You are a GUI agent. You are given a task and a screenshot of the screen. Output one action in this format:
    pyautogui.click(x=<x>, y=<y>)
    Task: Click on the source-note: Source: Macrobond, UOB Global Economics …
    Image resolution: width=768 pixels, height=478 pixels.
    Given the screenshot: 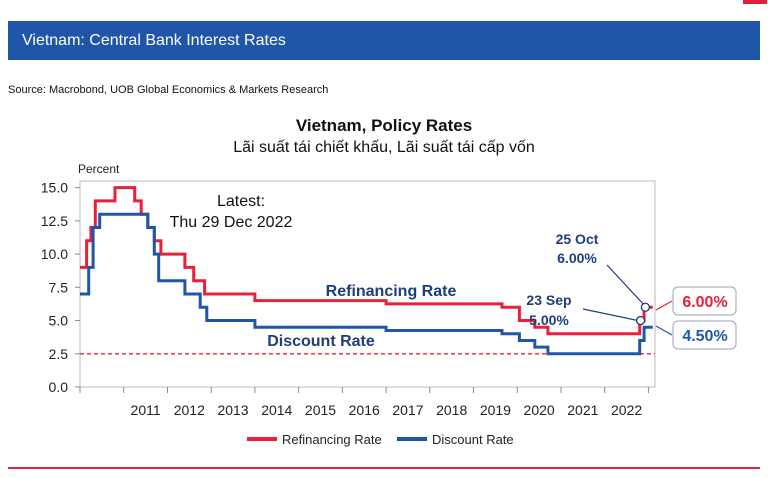 What is the action you would take?
    pyautogui.click(x=168, y=90)
    